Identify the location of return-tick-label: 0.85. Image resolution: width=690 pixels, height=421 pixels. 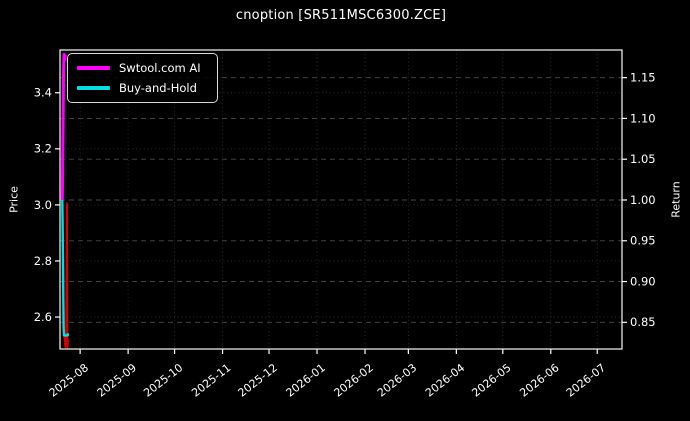
(643, 322).